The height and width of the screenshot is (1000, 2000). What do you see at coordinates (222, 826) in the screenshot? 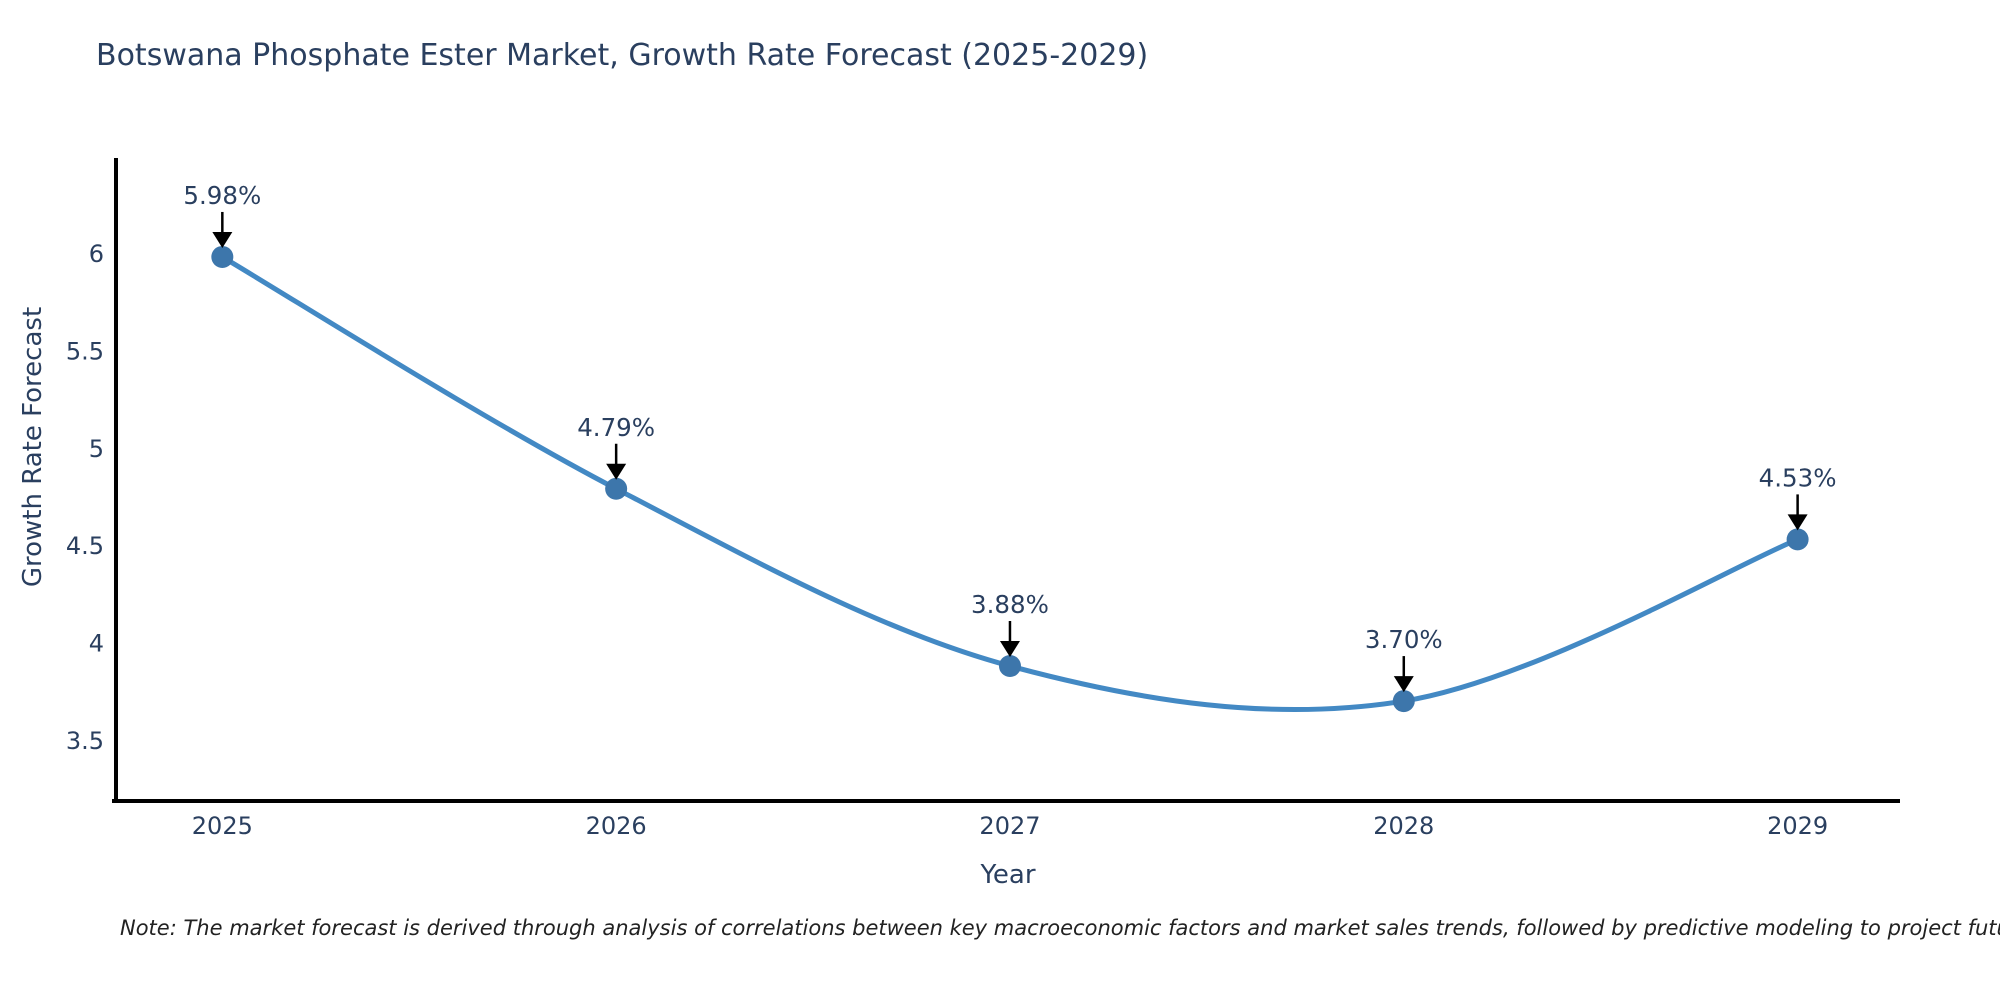
I see `x-tick-label: 2025` at bounding box center [222, 826].